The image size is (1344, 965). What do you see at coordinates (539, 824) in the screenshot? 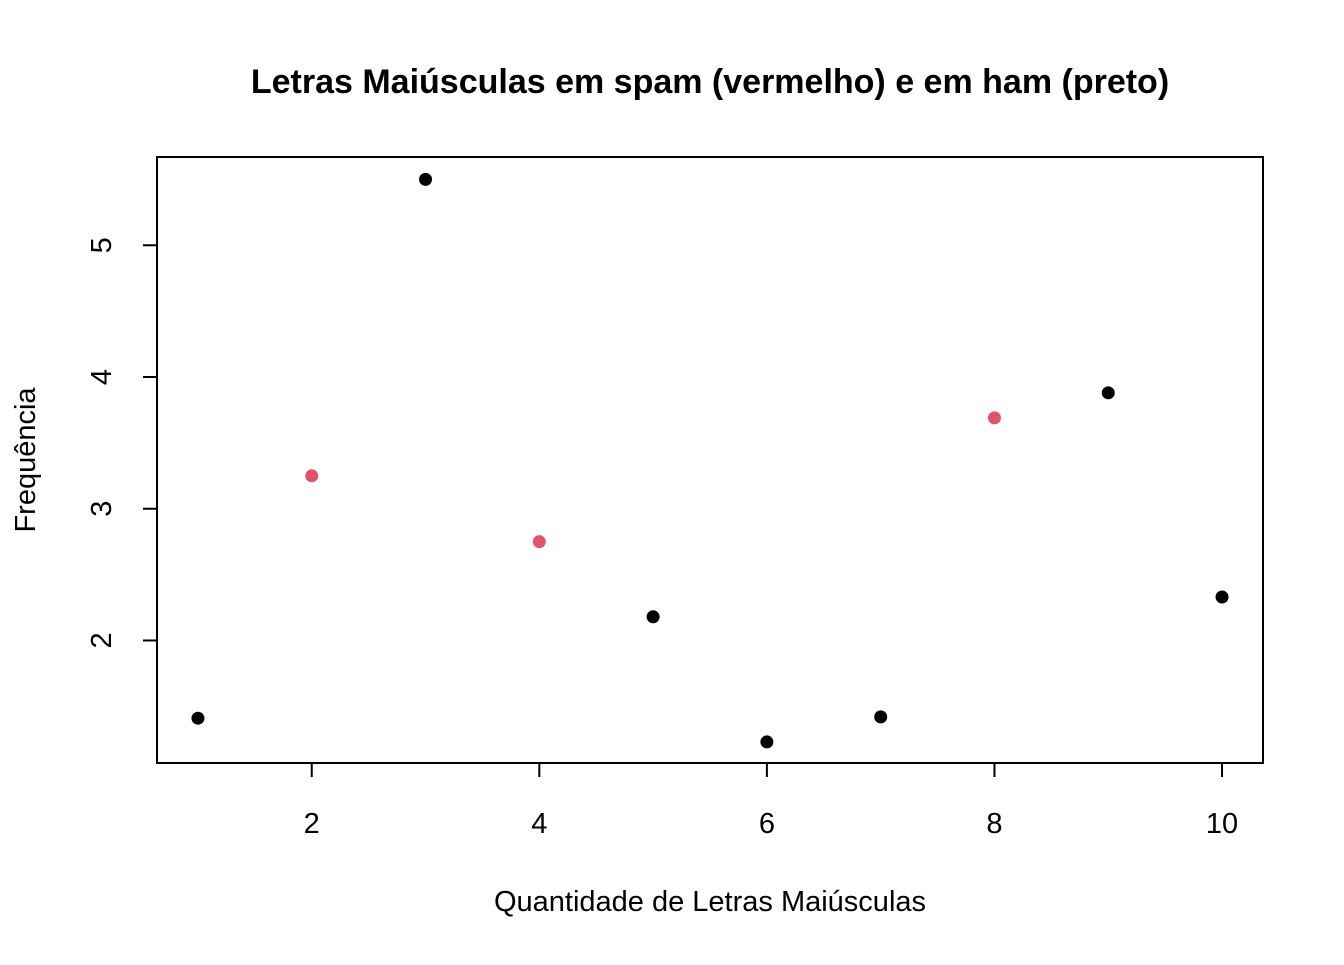
I see `x-tick-label: 4` at bounding box center [539, 824].